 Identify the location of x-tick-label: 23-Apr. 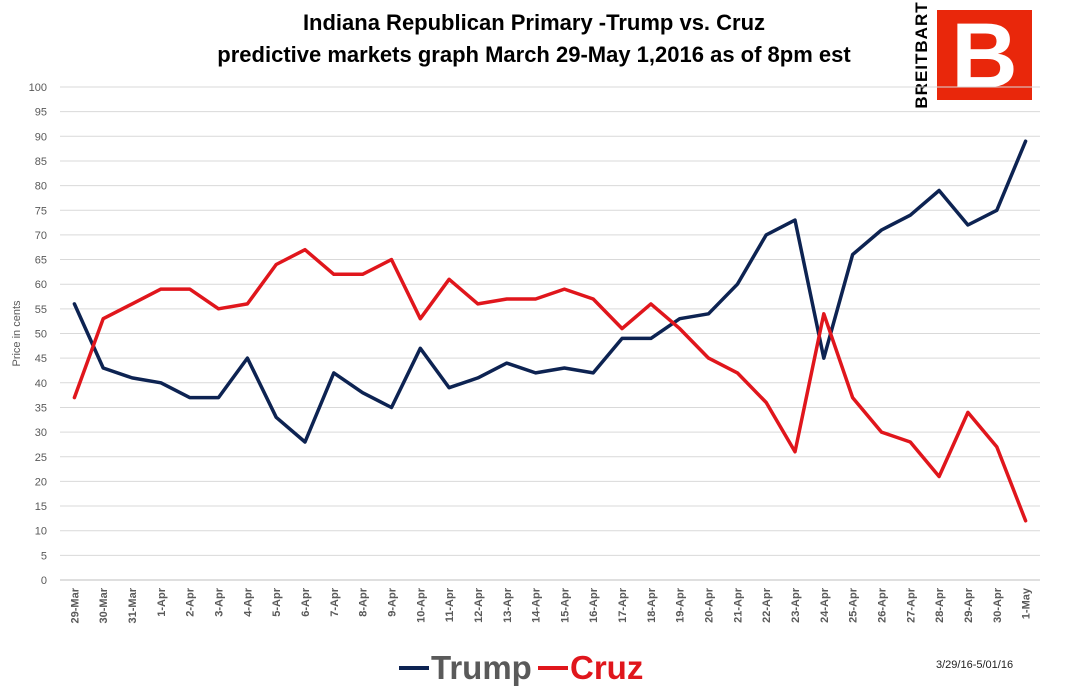
(796, 605).